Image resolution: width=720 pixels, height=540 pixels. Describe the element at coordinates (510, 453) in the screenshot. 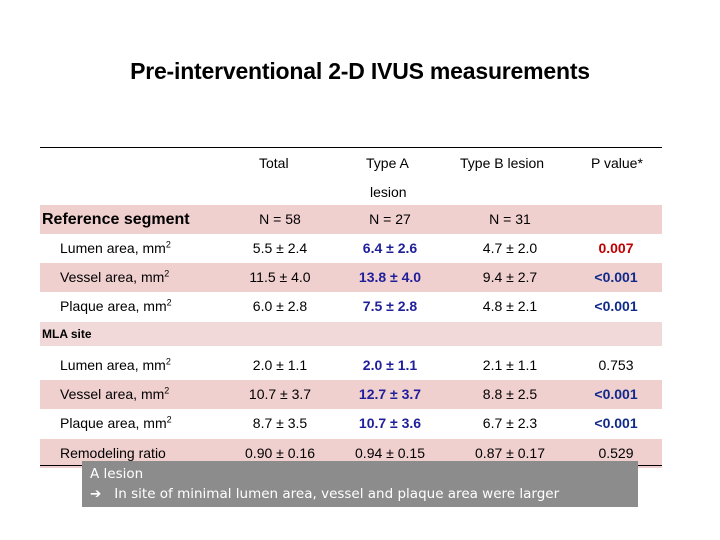

I see `cell-type-b: 0.87 ± 0.17` at that location.